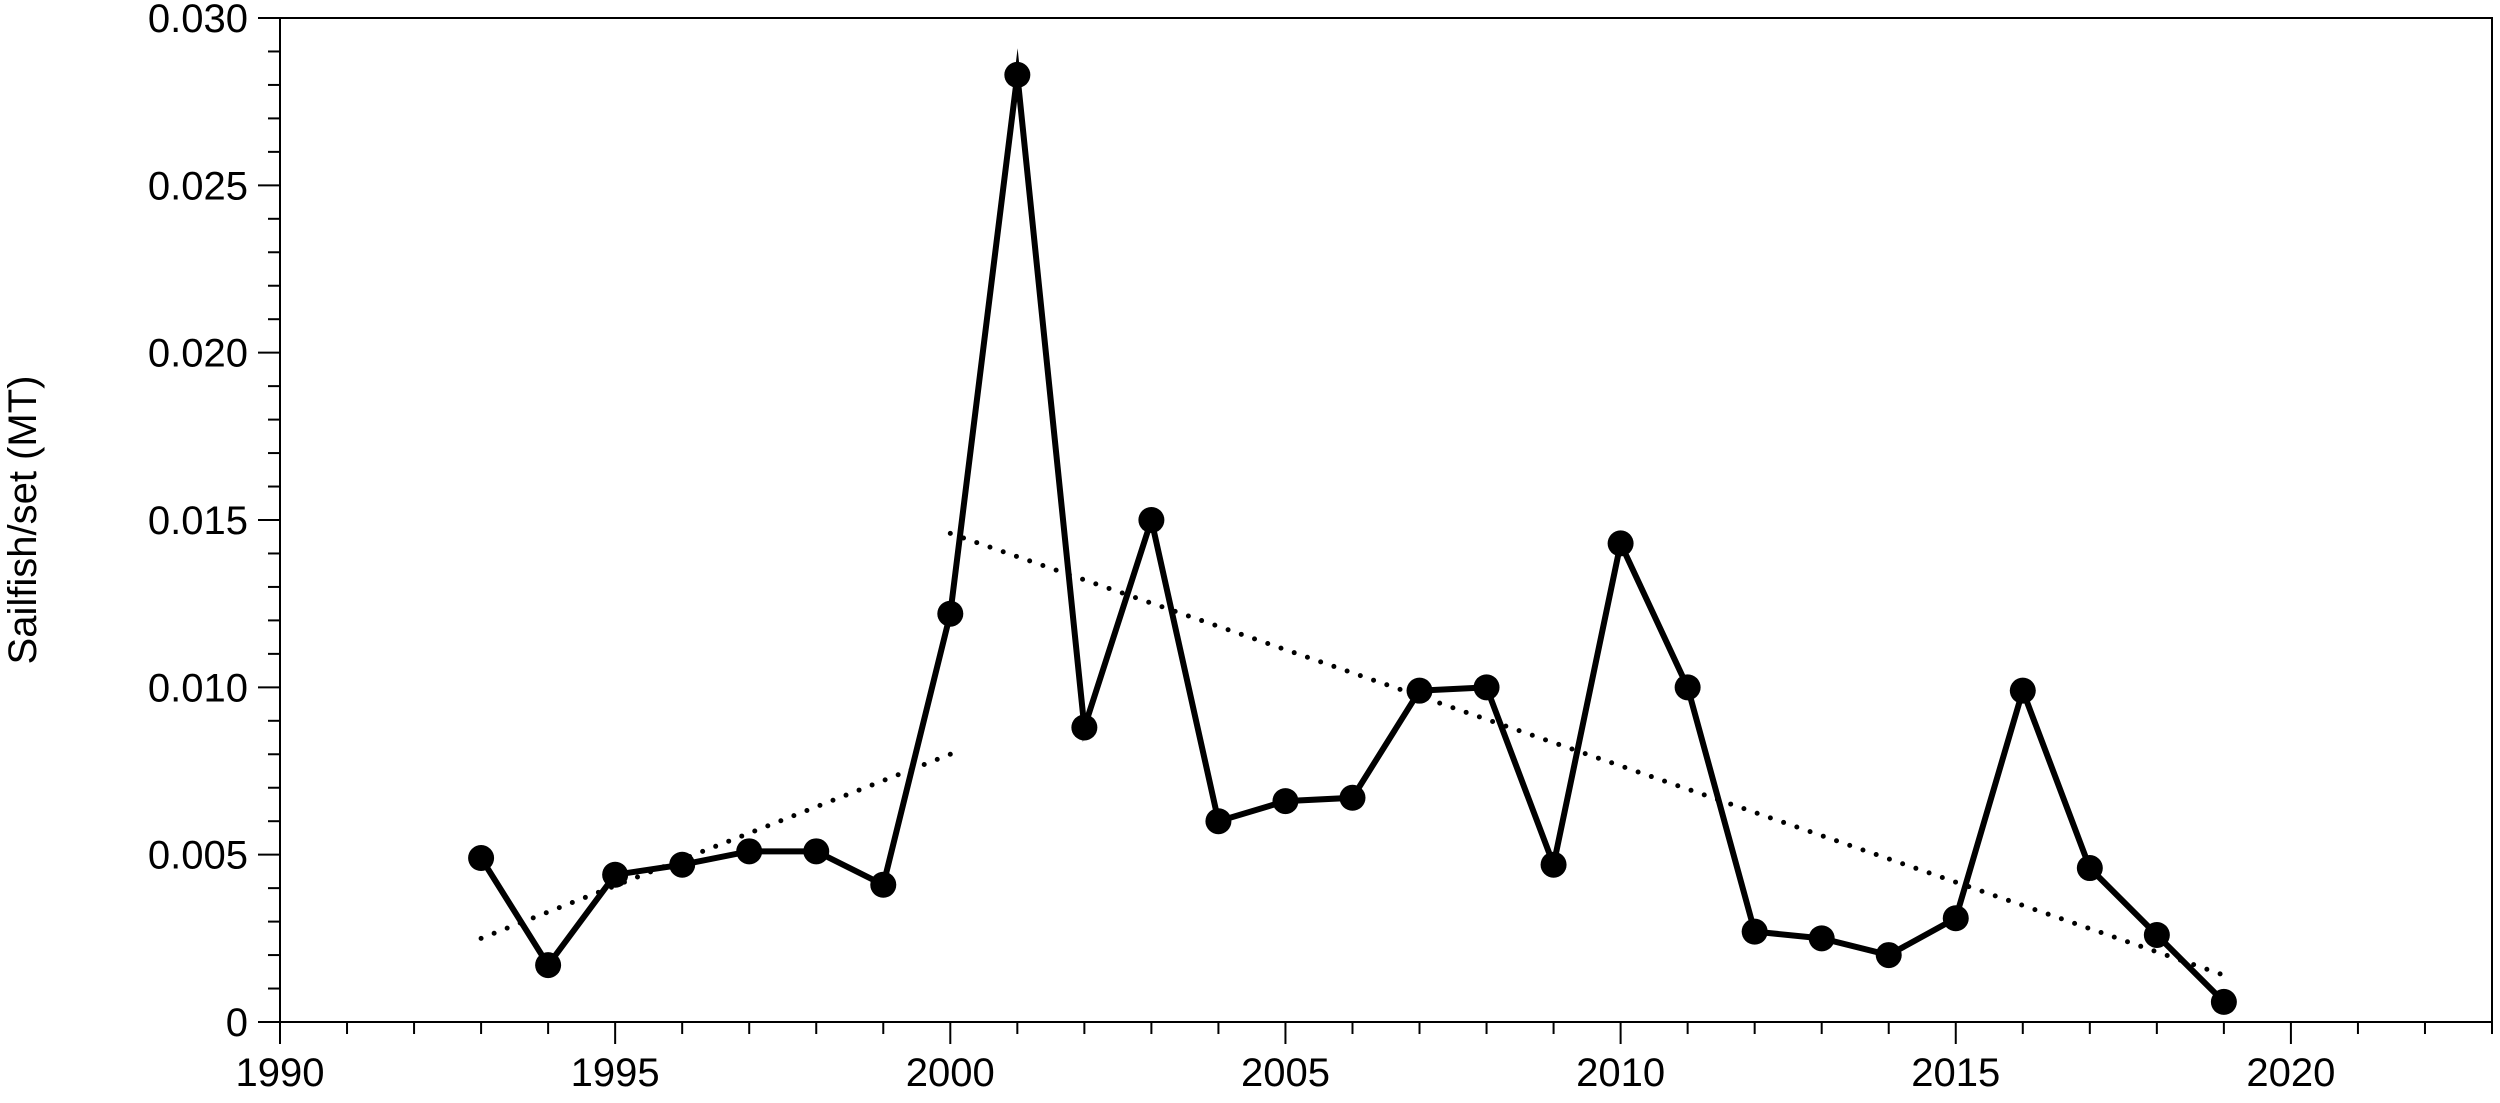 The width and height of the screenshot is (2500, 1103). What do you see at coordinates (2290, 1073) in the screenshot?
I see `x-tick-label: 2020` at bounding box center [2290, 1073].